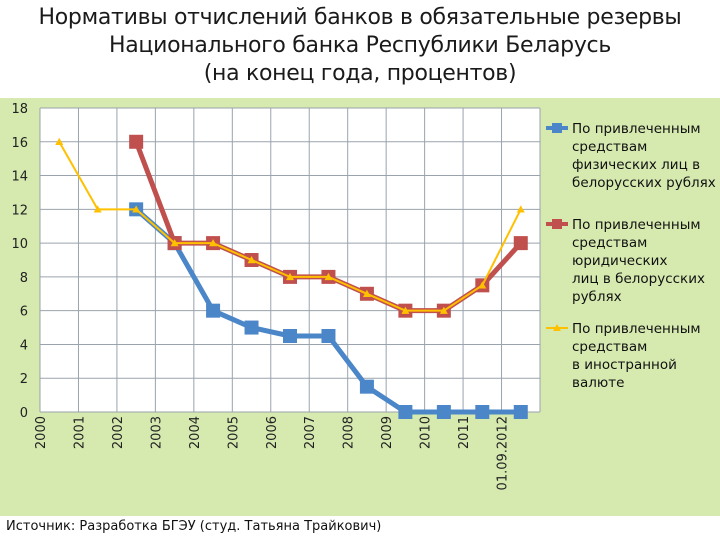 The height and width of the screenshot is (540, 720). I want to click on y-tick-label: 8, so click(24, 278).